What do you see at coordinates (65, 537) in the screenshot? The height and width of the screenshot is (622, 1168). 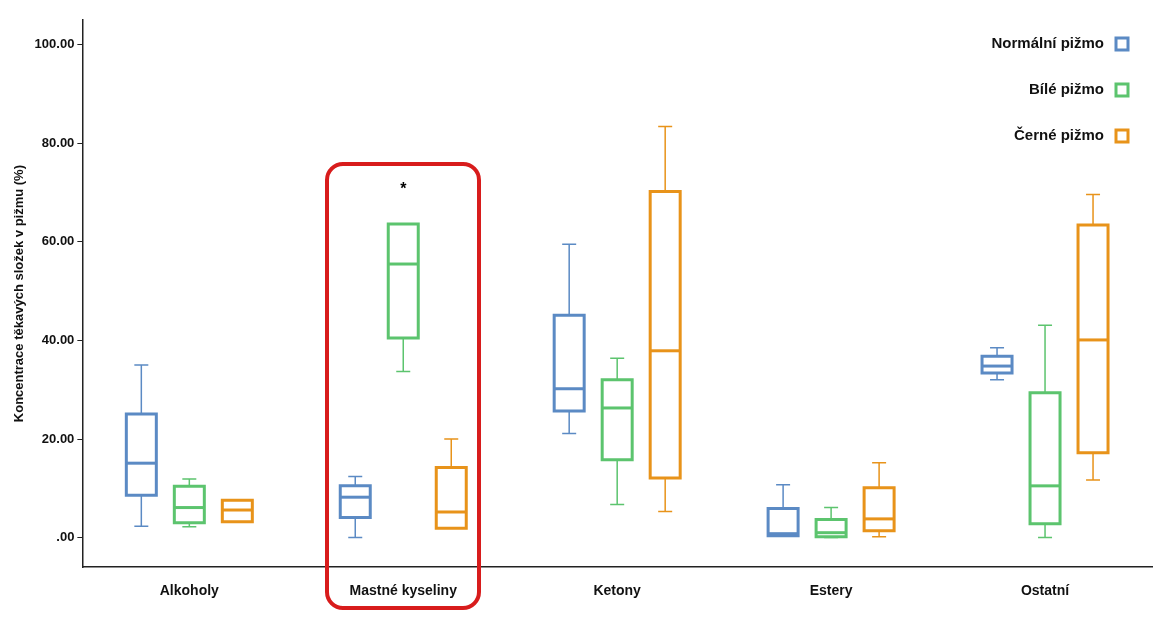 I see `y-tick-label: .00` at bounding box center [65, 537].